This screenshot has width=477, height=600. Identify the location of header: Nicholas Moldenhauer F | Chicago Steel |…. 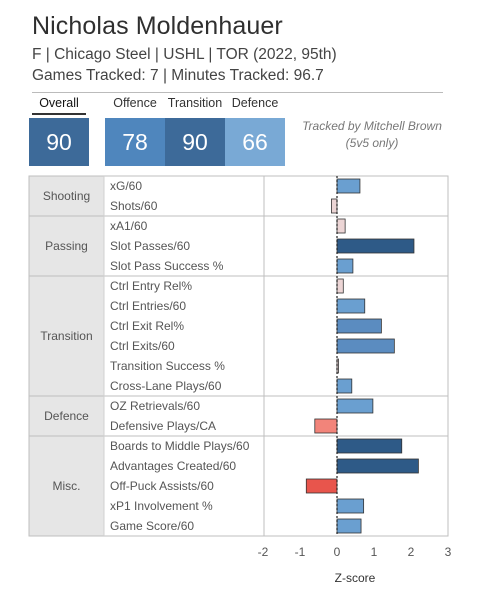
(184, 48).